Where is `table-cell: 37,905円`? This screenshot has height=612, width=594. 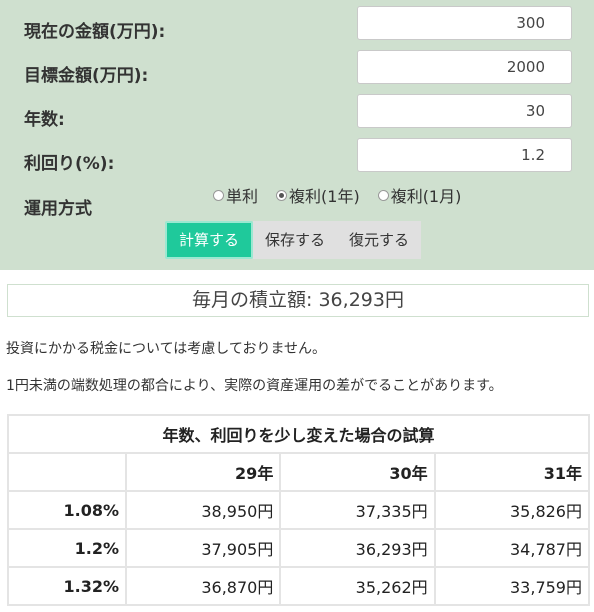 table-cell: 37,905円 is located at coordinates (203, 548).